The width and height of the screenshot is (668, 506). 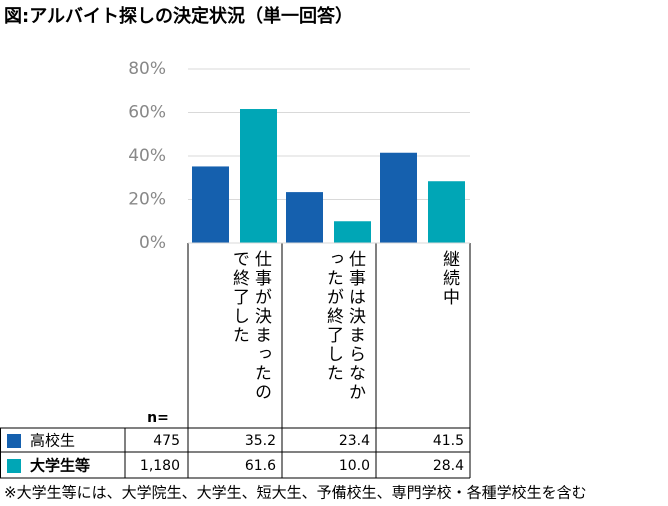 I want to click on y-tick-label: 60%, so click(x=147, y=113).